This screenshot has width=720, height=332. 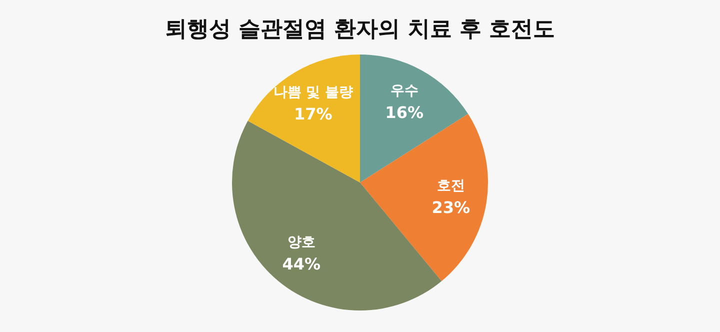 What do you see at coordinates (313, 92) in the screenshot?
I see `slice-label: 나쁨 및 불량` at bounding box center [313, 92].